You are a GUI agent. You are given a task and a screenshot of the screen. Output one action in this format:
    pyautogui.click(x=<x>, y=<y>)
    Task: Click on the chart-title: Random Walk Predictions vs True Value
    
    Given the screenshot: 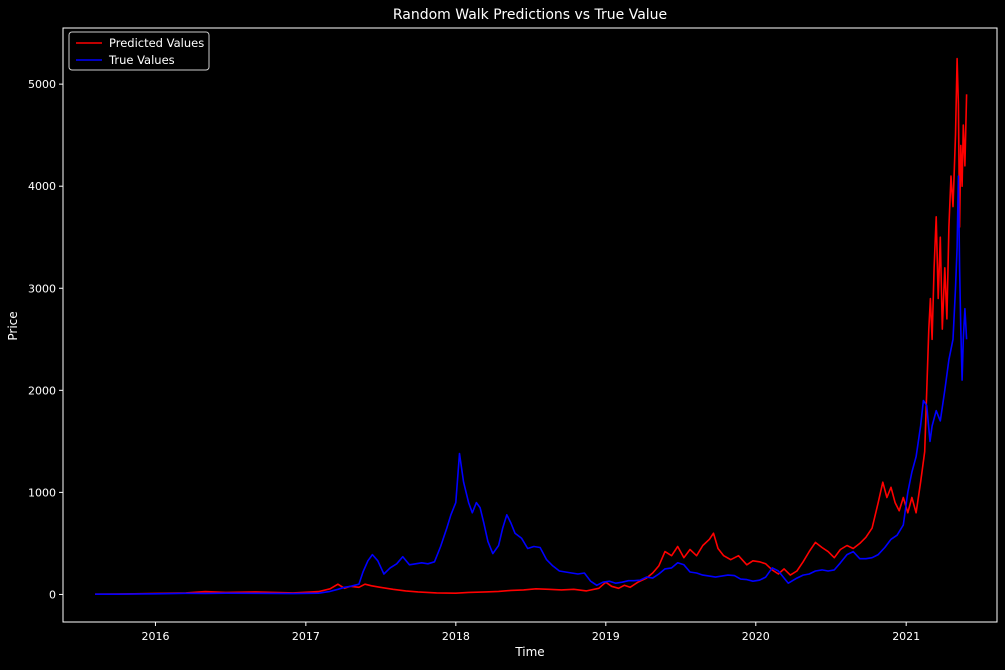 What is the action you would take?
    pyautogui.click(x=530, y=15)
    